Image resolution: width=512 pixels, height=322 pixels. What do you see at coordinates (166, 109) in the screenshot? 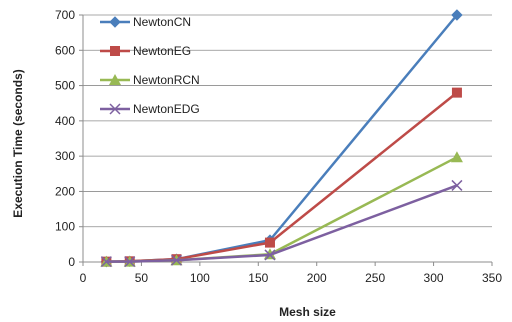
I see `legend-label: NewtonEDG` at bounding box center [166, 109].